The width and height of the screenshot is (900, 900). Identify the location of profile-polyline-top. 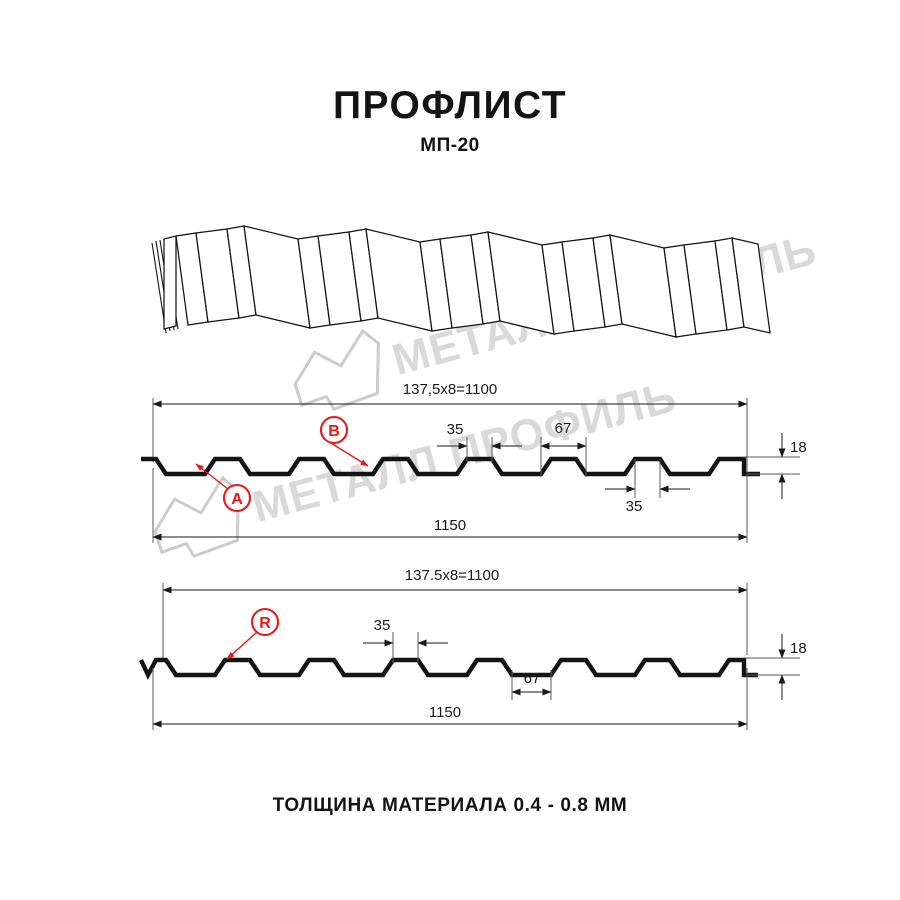
(450, 466).